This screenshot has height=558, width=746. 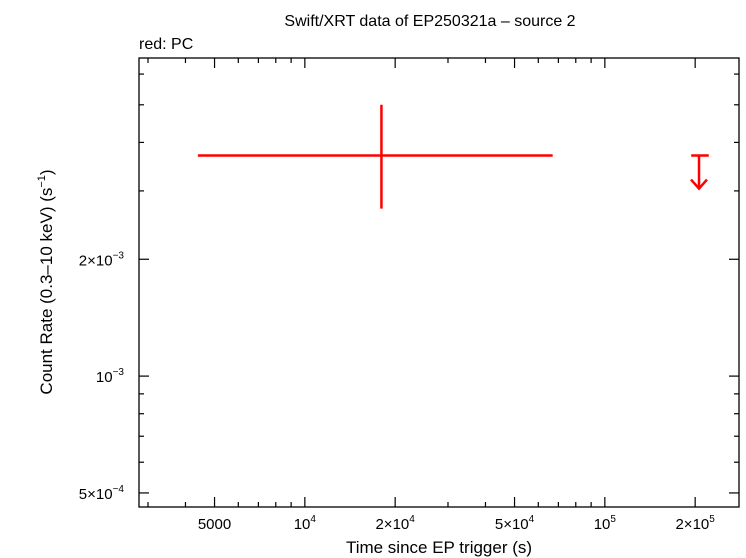 What do you see at coordinates (375, 156) in the screenshot?
I see `data-point` at bounding box center [375, 156].